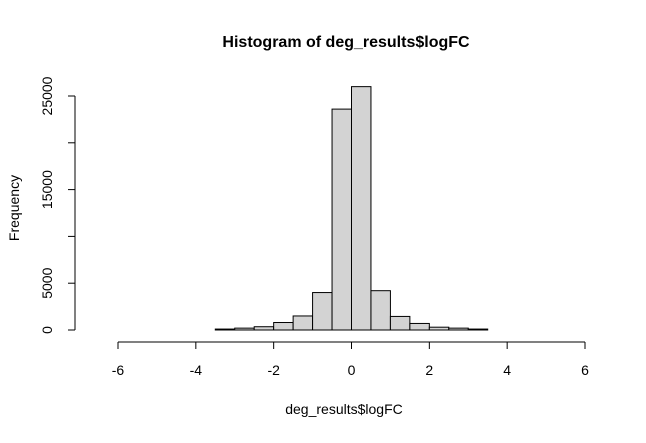 This screenshot has width=646, height=443. Describe the element at coordinates (196, 370) in the screenshot. I see `x-tick-label: -4` at that location.